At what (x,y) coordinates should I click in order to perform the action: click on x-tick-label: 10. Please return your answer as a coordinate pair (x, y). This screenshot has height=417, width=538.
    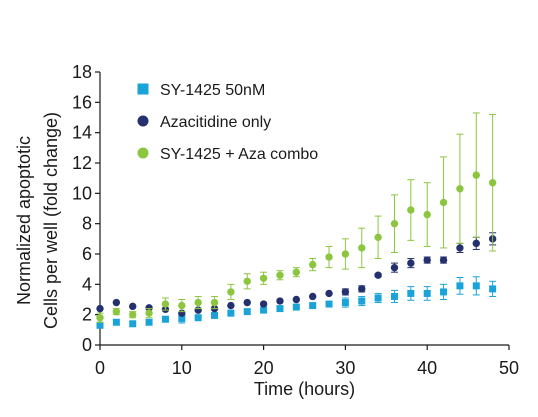
    Looking at the image, I should click on (182, 368).